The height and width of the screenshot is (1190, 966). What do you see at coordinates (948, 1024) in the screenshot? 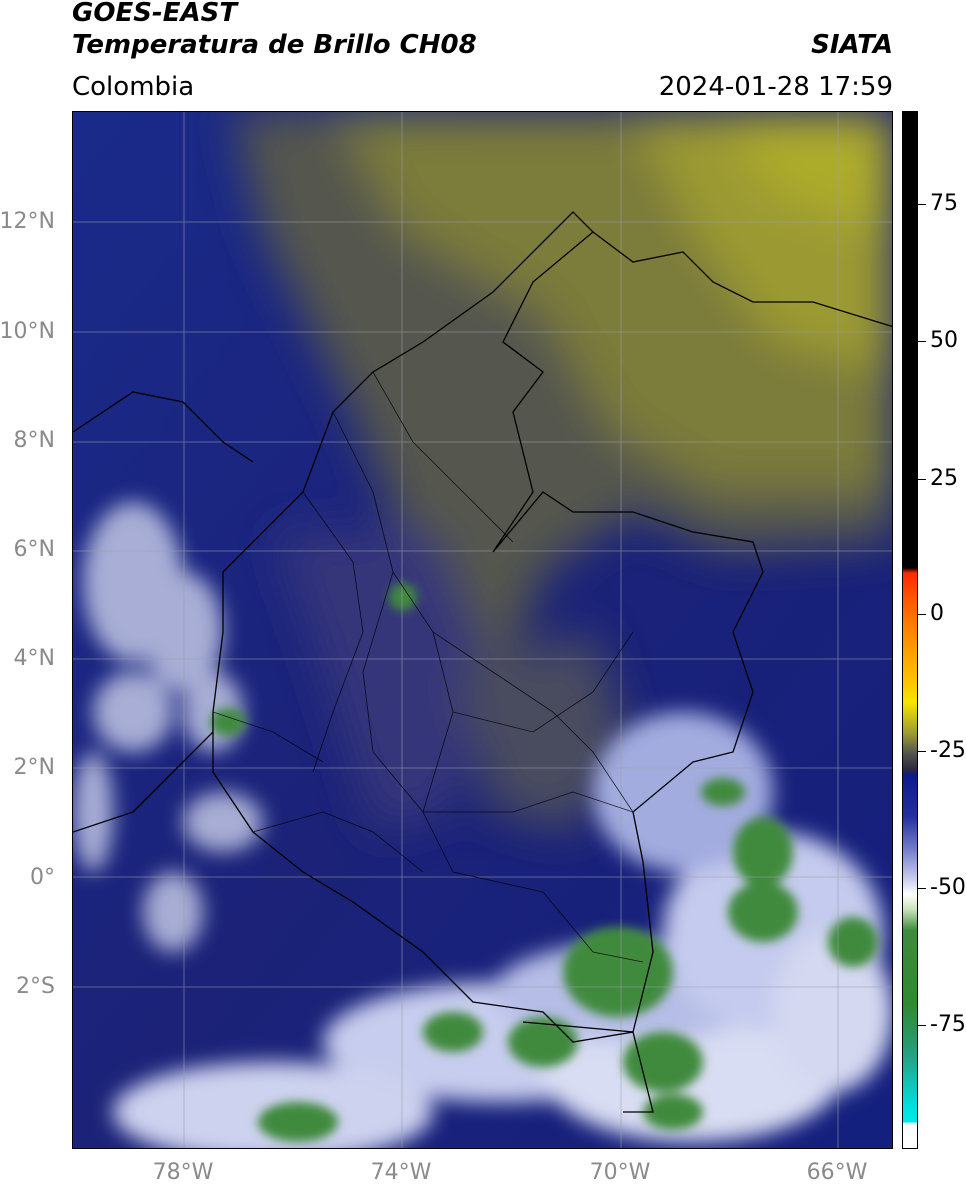
I see `colorbar-label-m75: -75` at bounding box center [948, 1024].